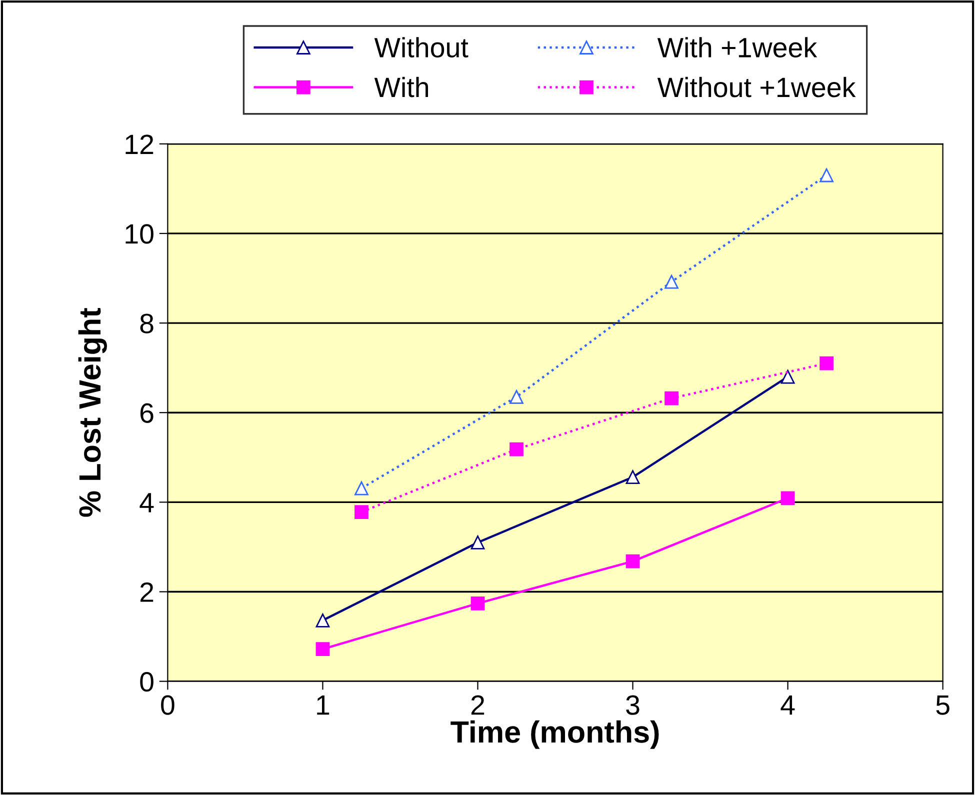 The width and height of the screenshot is (975, 795). Describe the element at coordinates (323, 705) in the screenshot. I see `x-tick-label: 1` at that location.